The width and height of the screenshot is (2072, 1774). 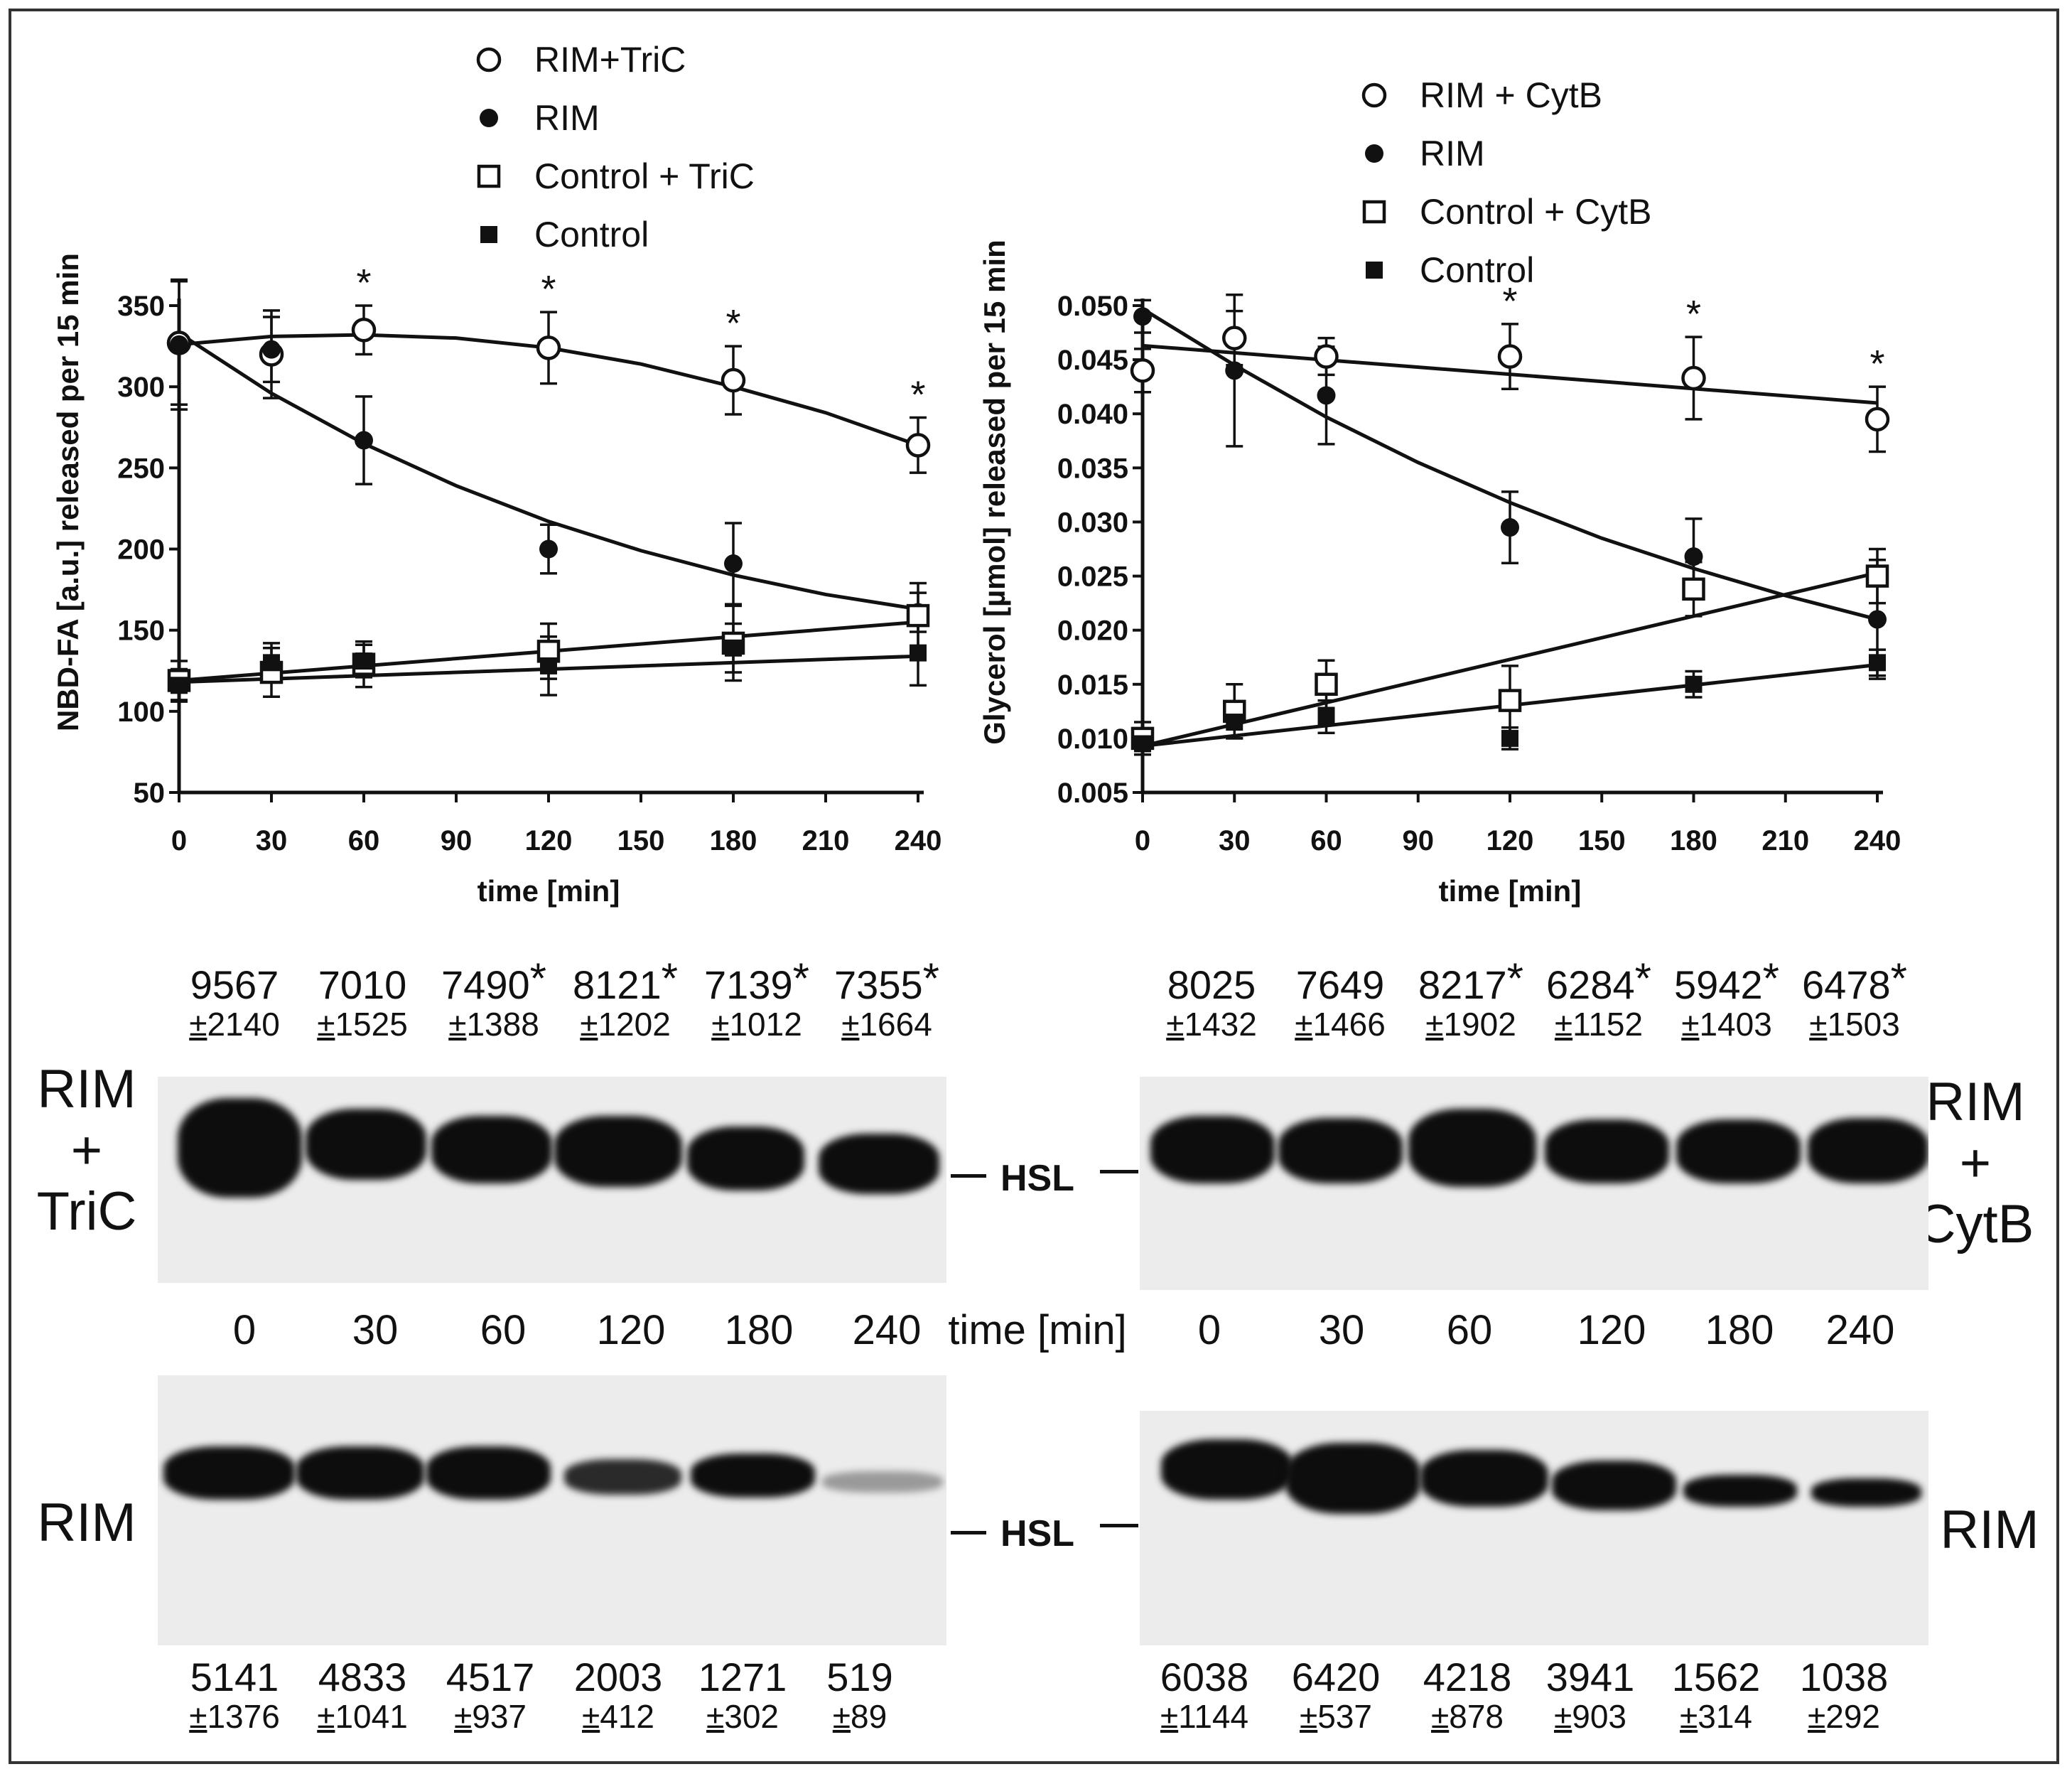 What do you see at coordinates (1716, 1695) in the screenshot?
I see `quant-value: 1562 ±314` at bounding box center [1716, 1695].